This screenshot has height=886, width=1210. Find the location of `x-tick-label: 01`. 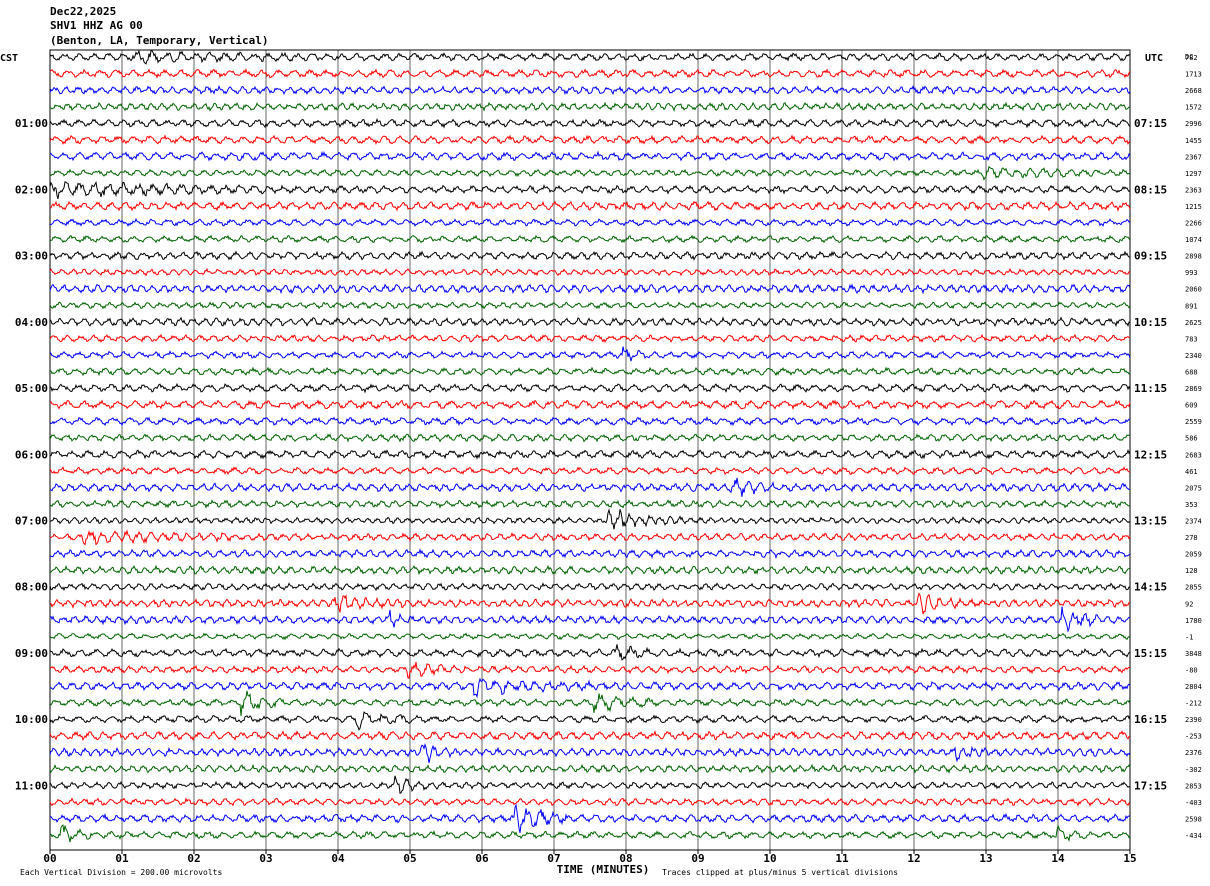

x-tick-label: 01 is located at coordinates (122, 858).